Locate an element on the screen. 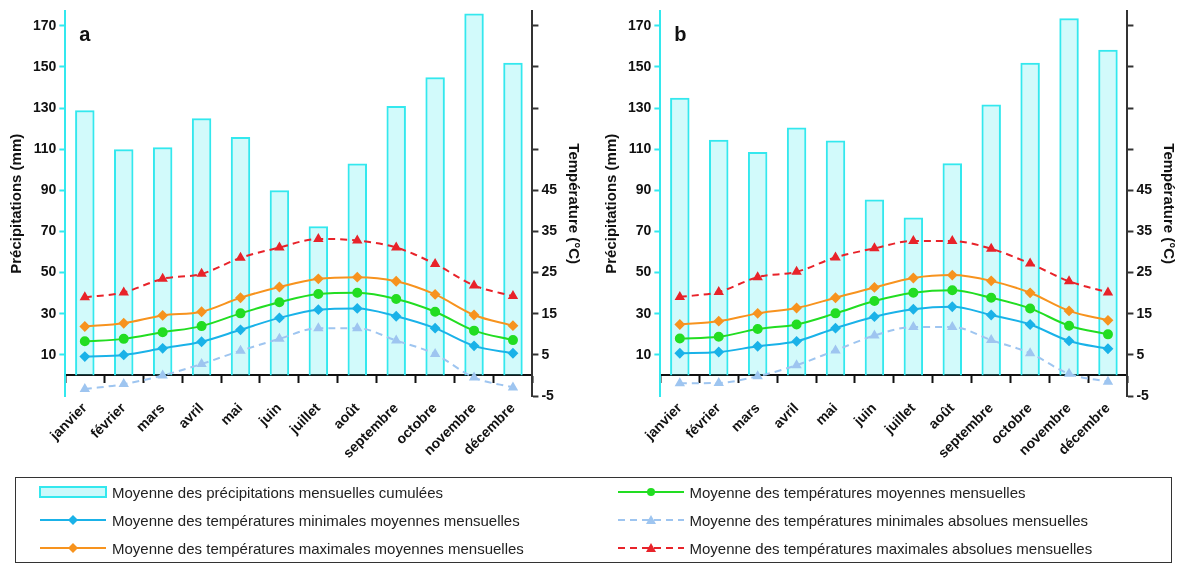 The image size is (1189, 566). y-tick-label: 50 is located at coordinates (48, 271).